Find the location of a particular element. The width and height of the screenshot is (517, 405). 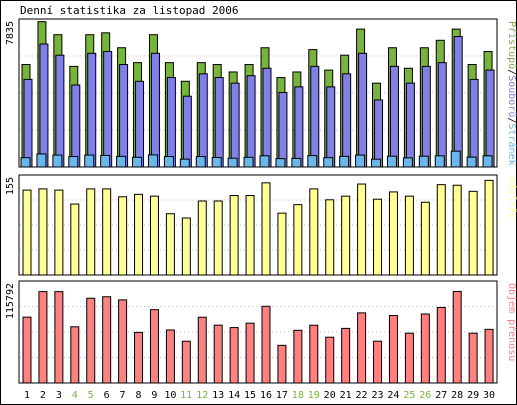

x-tick-label: 26 is located at coordinates (425, 395).